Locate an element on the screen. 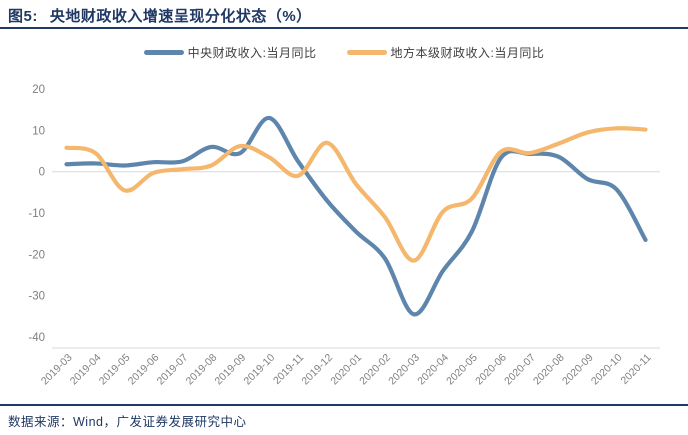  y-tick-label: -10 is located at coordinates (36, 214).